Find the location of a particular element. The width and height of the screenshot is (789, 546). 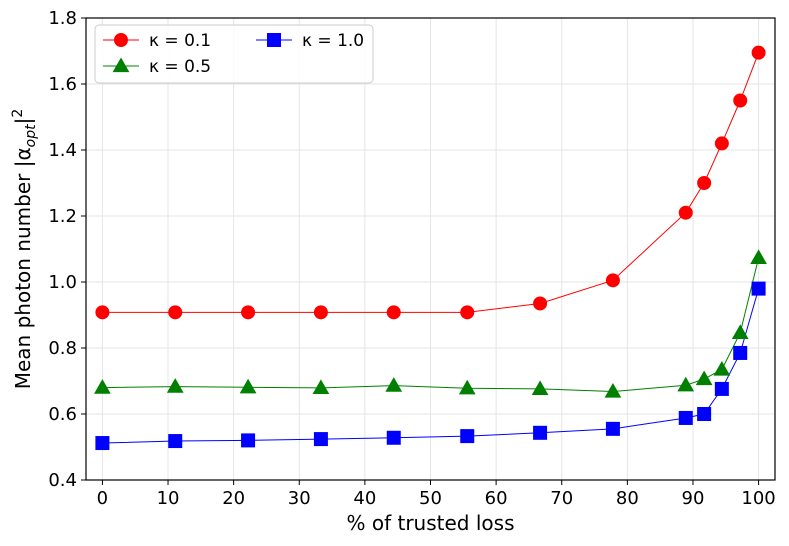

y-tick-label: 0.4 is located at coordinates (62, 480).